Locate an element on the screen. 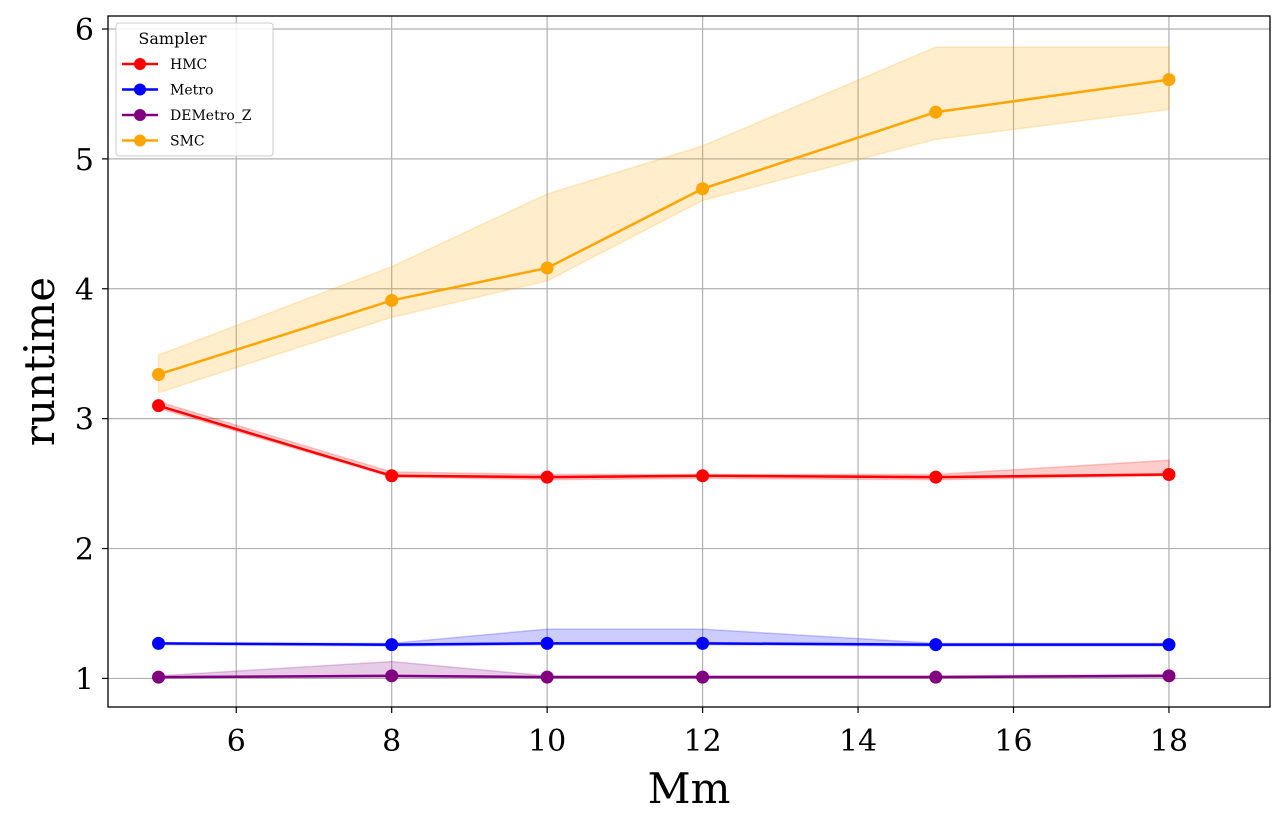  y-tick-label: 2 is located at coordinates (84, 550).